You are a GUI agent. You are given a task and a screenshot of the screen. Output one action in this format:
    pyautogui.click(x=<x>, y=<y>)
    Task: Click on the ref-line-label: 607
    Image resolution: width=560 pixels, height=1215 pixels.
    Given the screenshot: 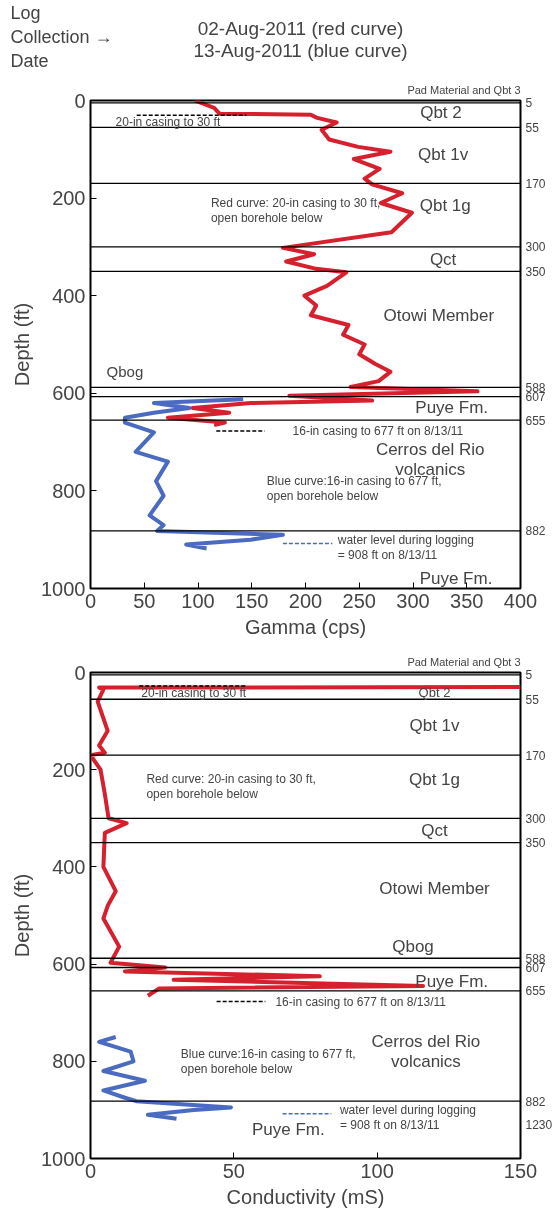 What is the action you would take?
    pyautogui.click(x=535, y=968)
    